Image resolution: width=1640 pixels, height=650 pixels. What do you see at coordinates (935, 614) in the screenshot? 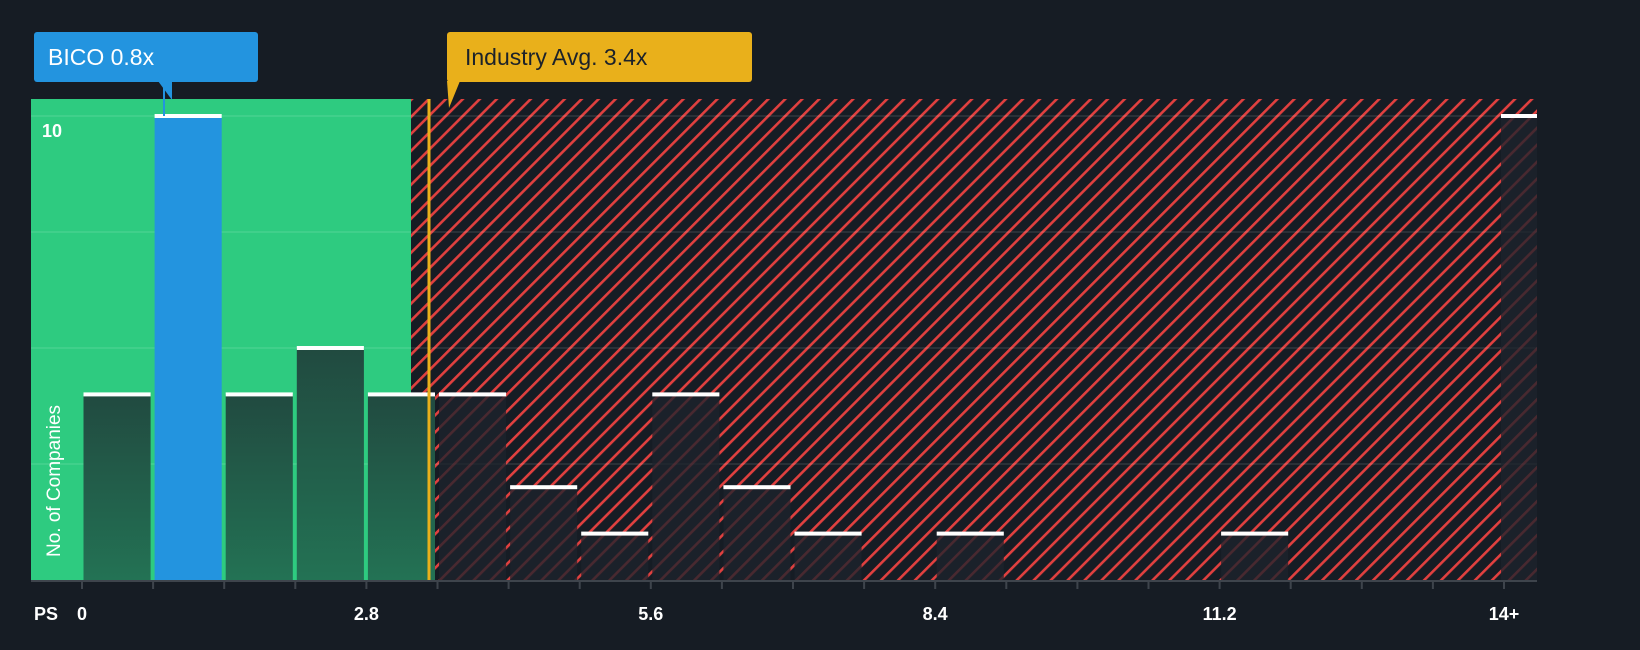
I see `x-tick-label: 8.4` at bounding box center [935, 614].